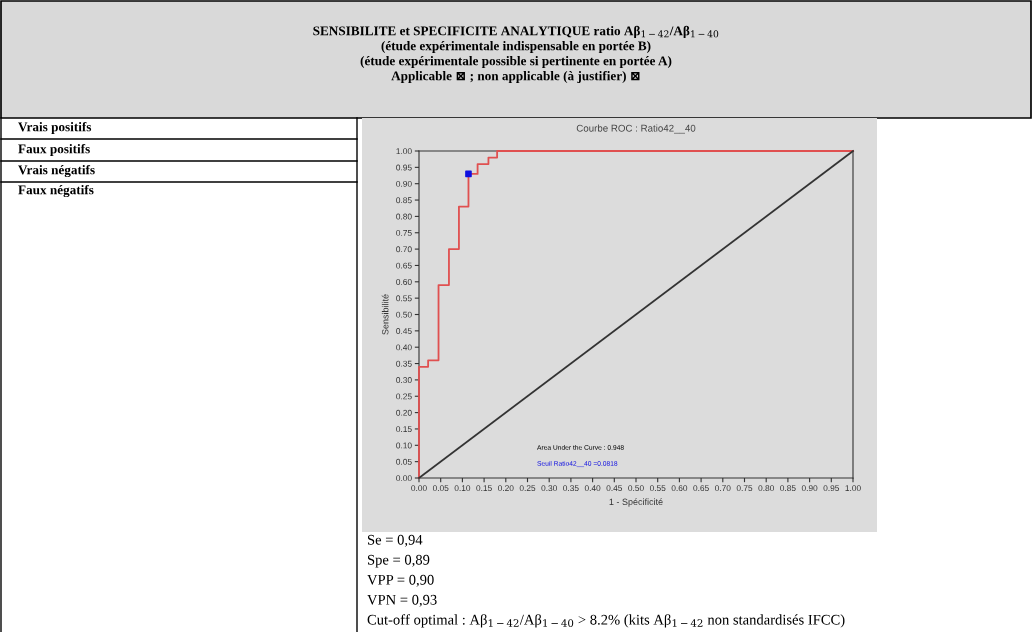 The image size is (1033, 632). What do you see at coordinates (56, 191) in the screenshot?
I see `text: Faux négatifs` at bounding box center [56, 191].